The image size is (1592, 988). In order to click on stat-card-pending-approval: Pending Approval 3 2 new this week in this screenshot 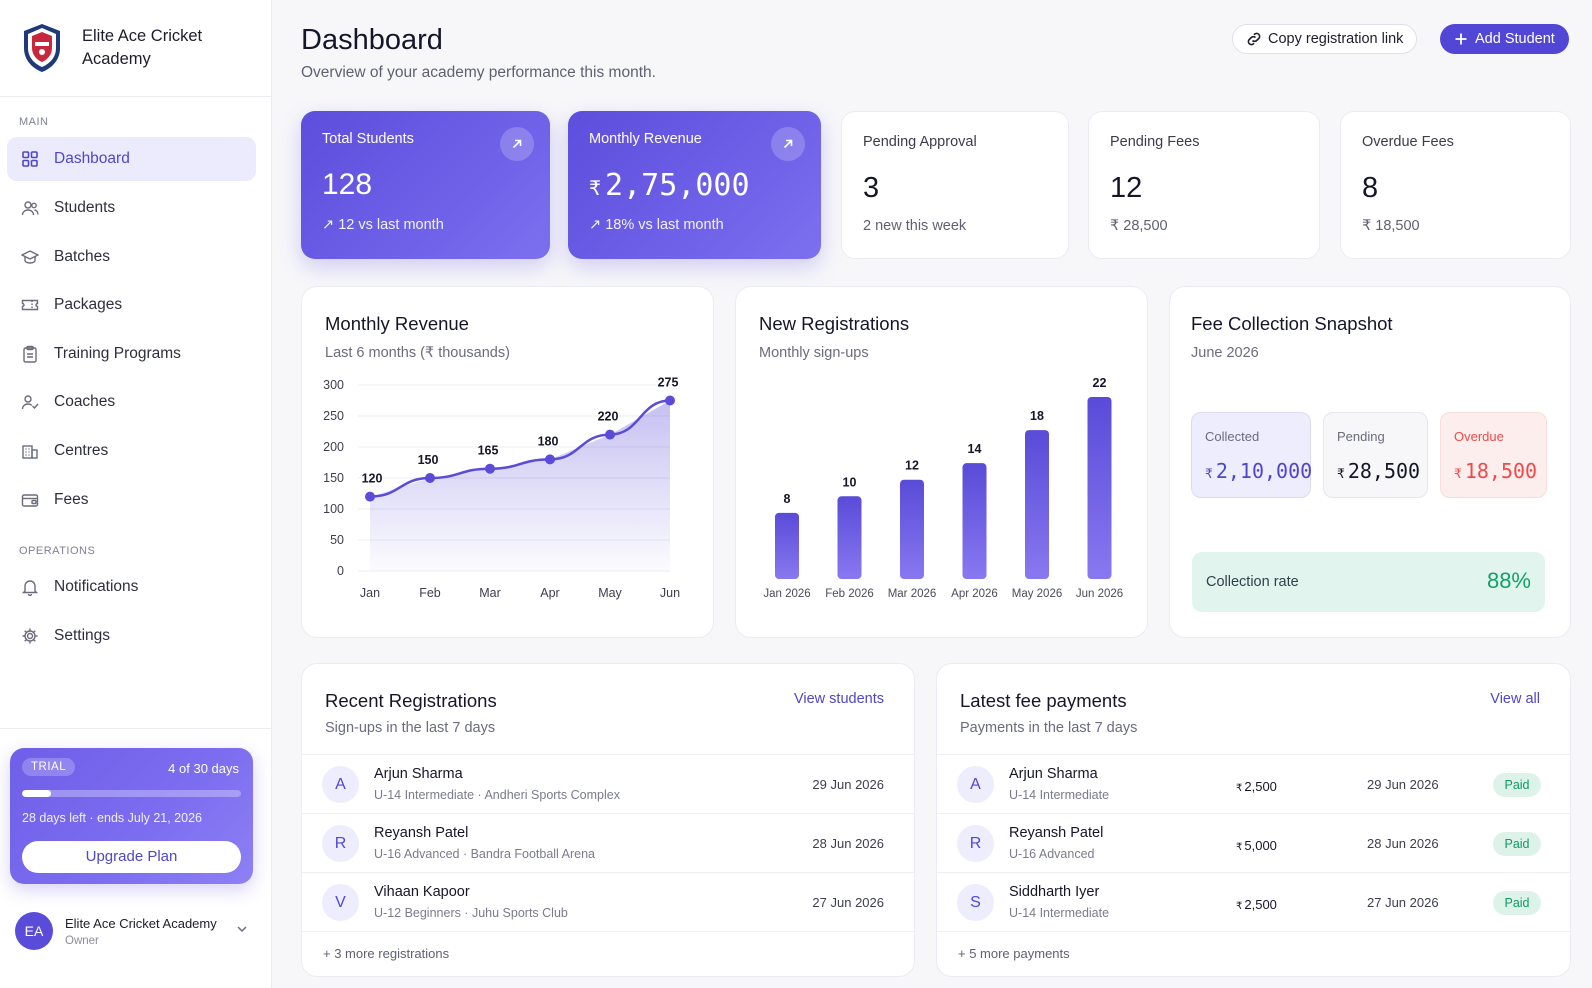, I will do `click(955, 185)`.